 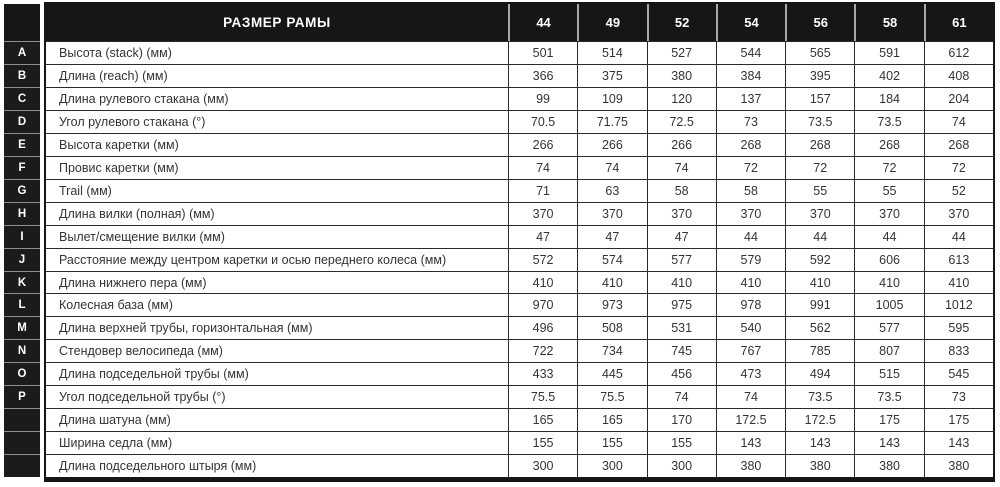 I want to click on row-label: Длина верхней трубы, горизонтальная (мм), so click(x=186, y=328).